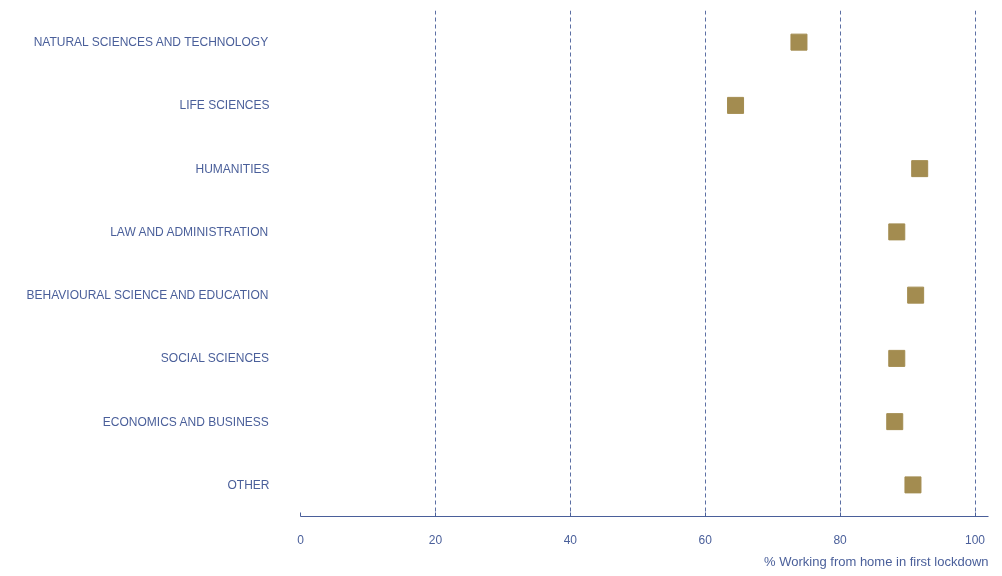 This screenshot has height=576, width=1002. What do you see at coordinates (189, 231) in the screenshot?
I see `y-tick-label: LAW AND ADMINISTRATION` at bounding box center [189, 231].